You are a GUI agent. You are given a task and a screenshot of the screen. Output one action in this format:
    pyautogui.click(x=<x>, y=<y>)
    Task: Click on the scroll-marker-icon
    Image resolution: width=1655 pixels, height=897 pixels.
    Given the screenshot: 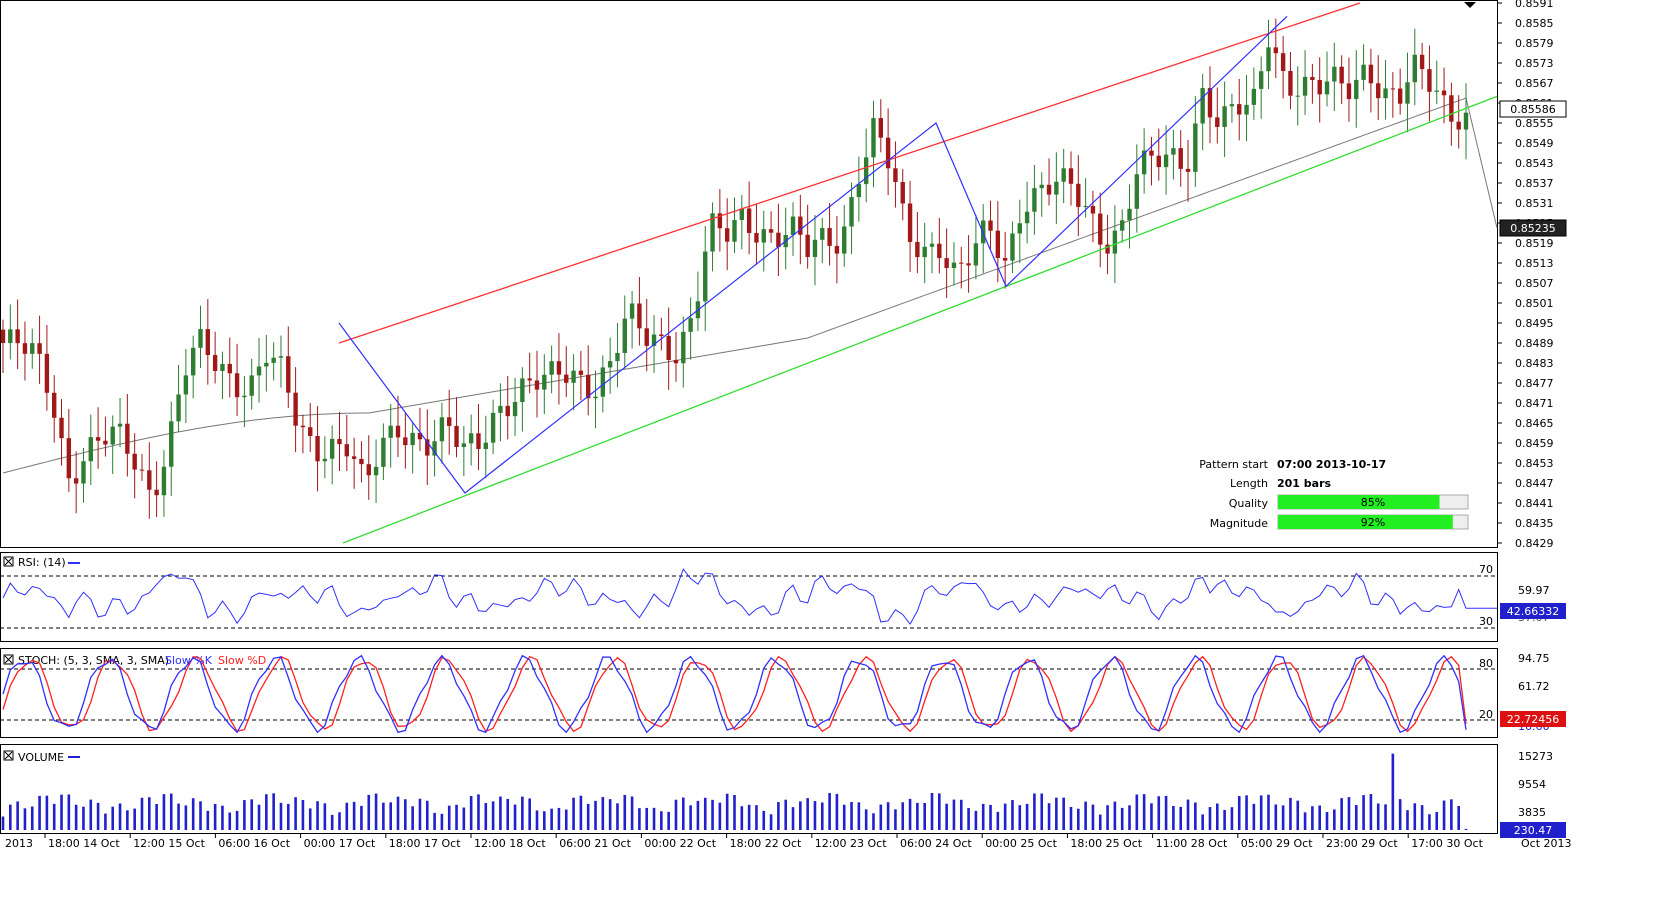 What is the action you would take?
    pyautogui.click(x=1470, y=5)
    